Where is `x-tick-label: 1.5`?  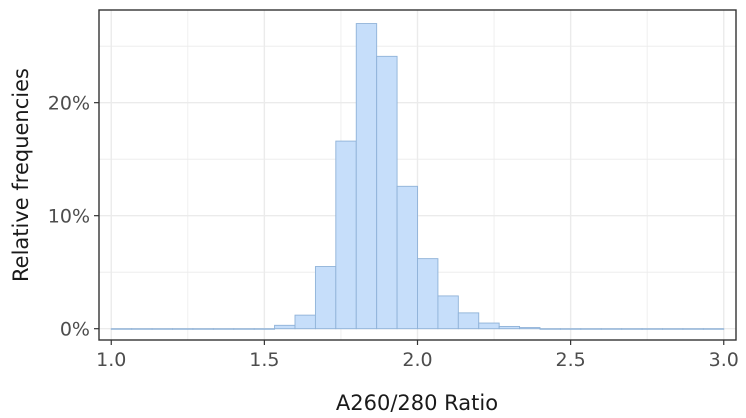 x-tick-label: 1.5 is located at coordinates (264, 360).